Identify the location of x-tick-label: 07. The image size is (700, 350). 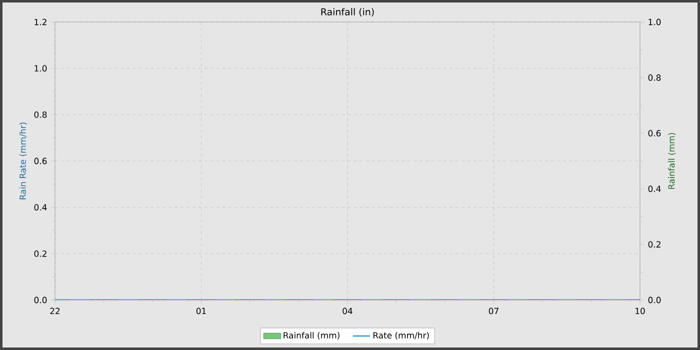
(493, 311).